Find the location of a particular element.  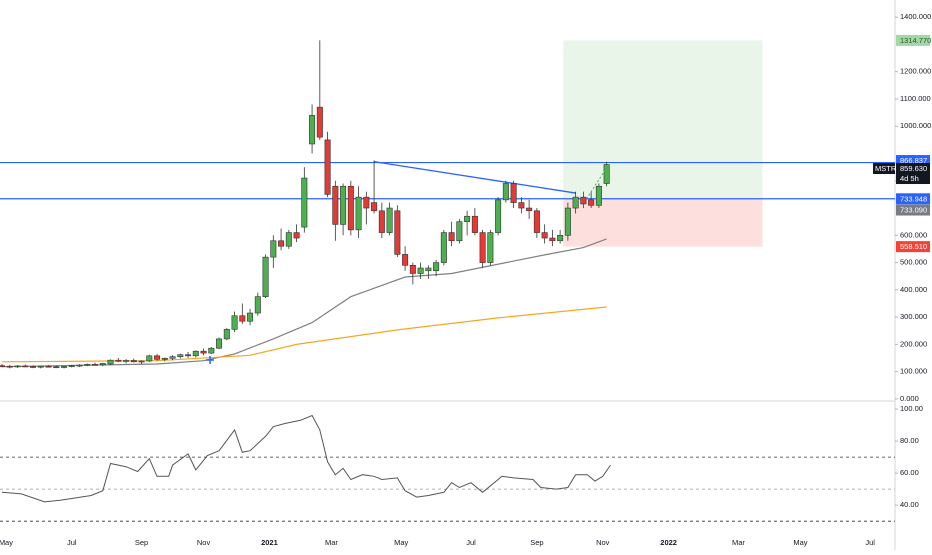

y-tick-label: 60.00 is located at coordinates (909, 472).